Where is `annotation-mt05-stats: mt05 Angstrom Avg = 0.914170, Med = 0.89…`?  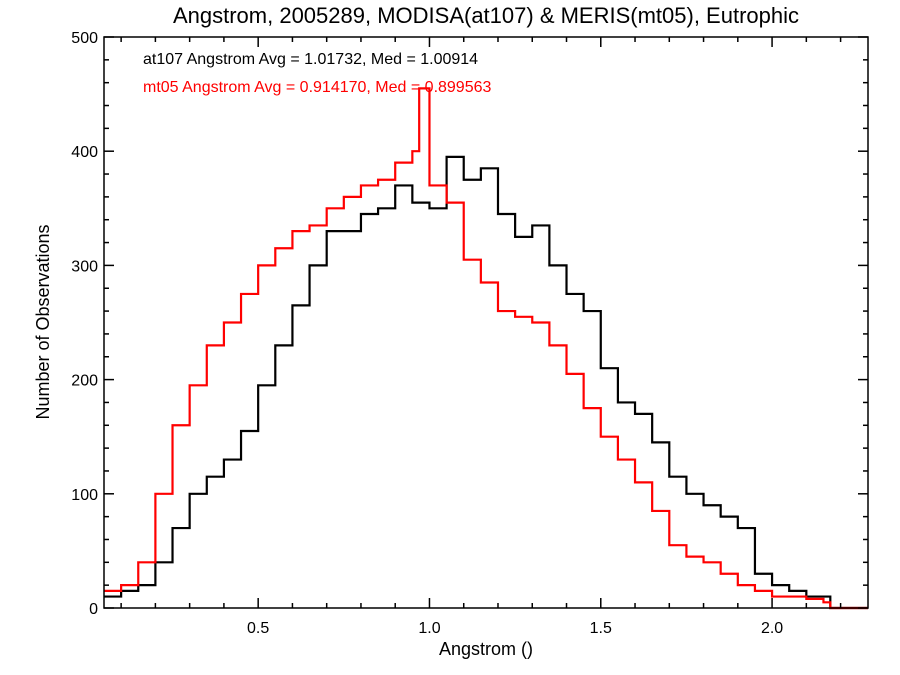 annotation-mt05-stats: mt05 Angstrom Avg = 0.914170, Med = 0.89… is located at coordinates (317, 87).